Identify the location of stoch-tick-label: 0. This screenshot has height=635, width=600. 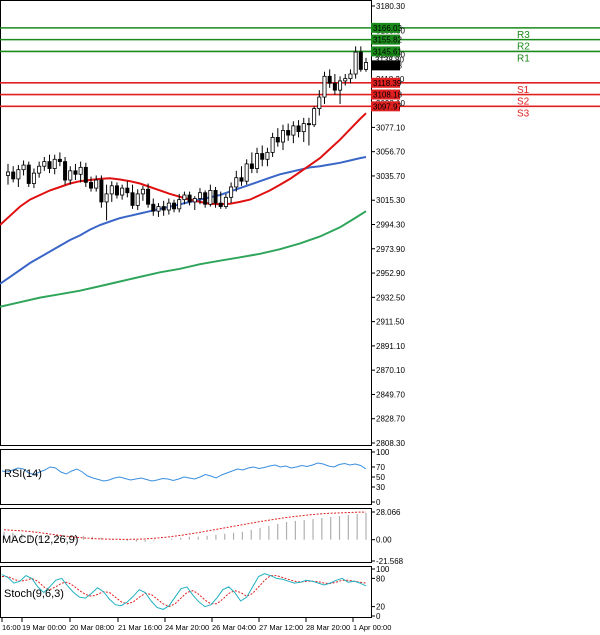
(378, 616).